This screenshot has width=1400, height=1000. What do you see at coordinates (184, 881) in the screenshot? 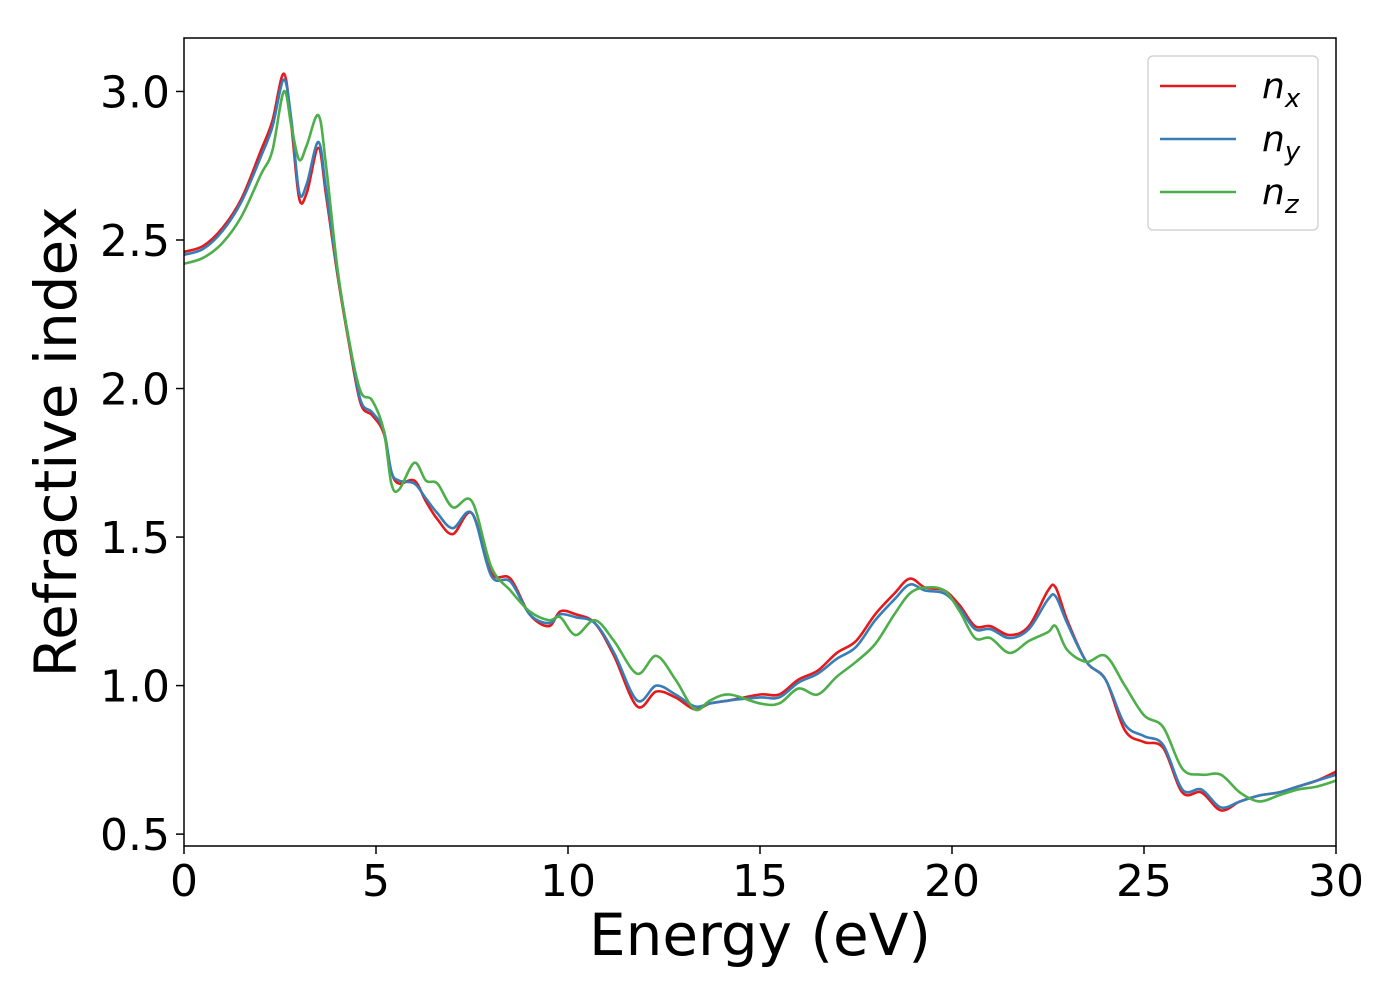
I see `x-tick-label: 0` at bounding box center [184, 881].